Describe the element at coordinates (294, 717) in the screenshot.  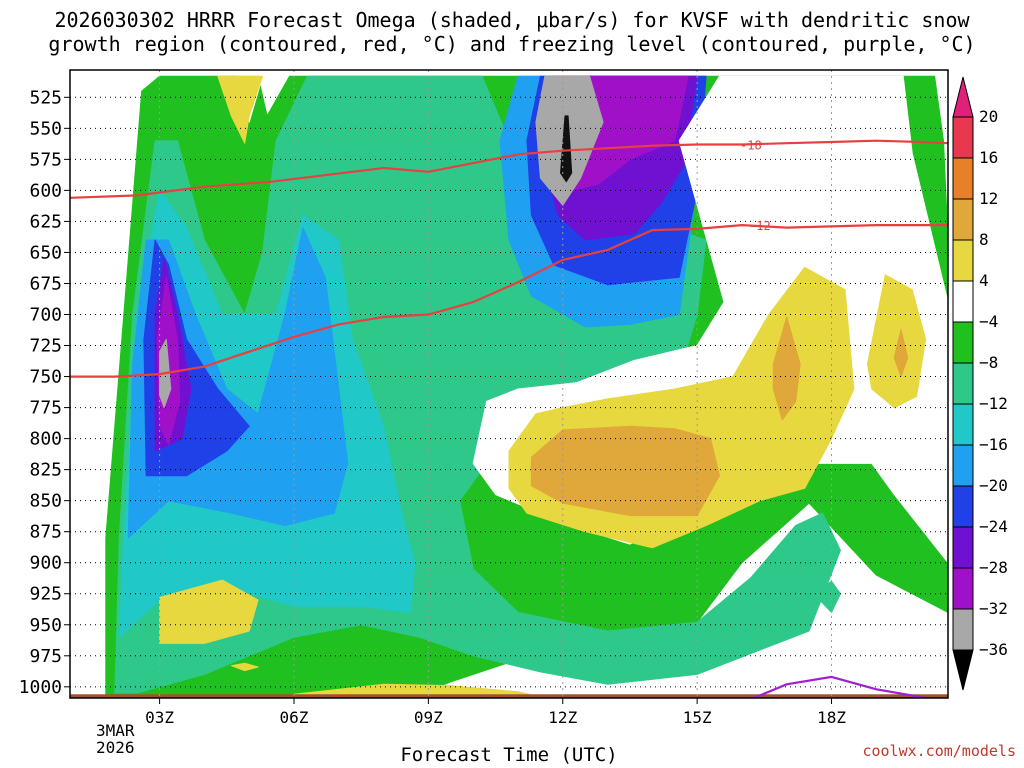
I see `x-tick-label-06Z: 06Z` at that location.